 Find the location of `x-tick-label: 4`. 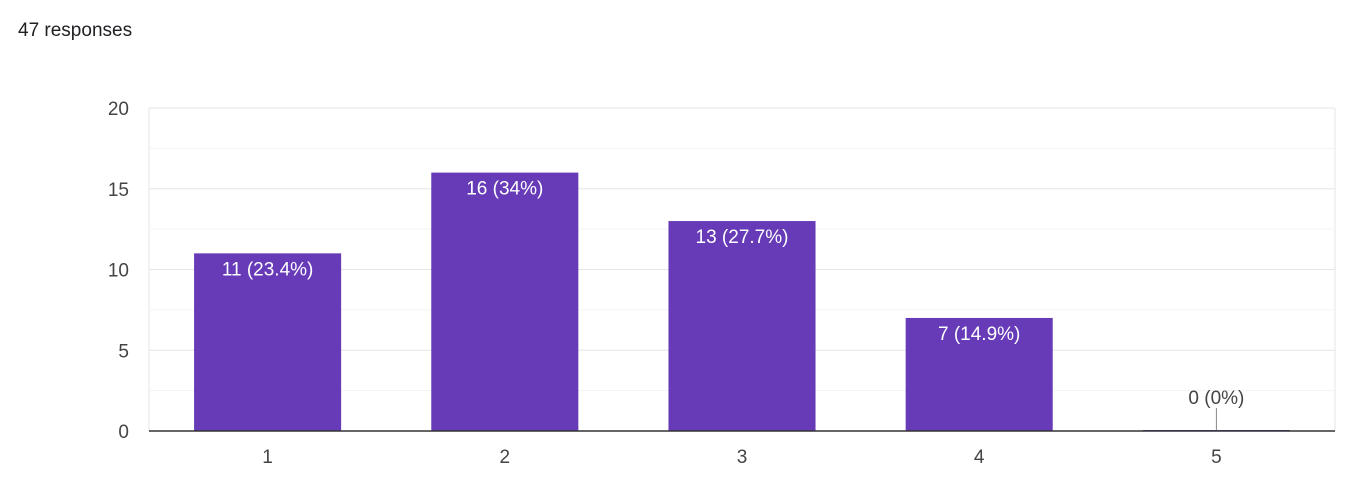

x-tick-label: 4 is located at coordinates (979, 457).